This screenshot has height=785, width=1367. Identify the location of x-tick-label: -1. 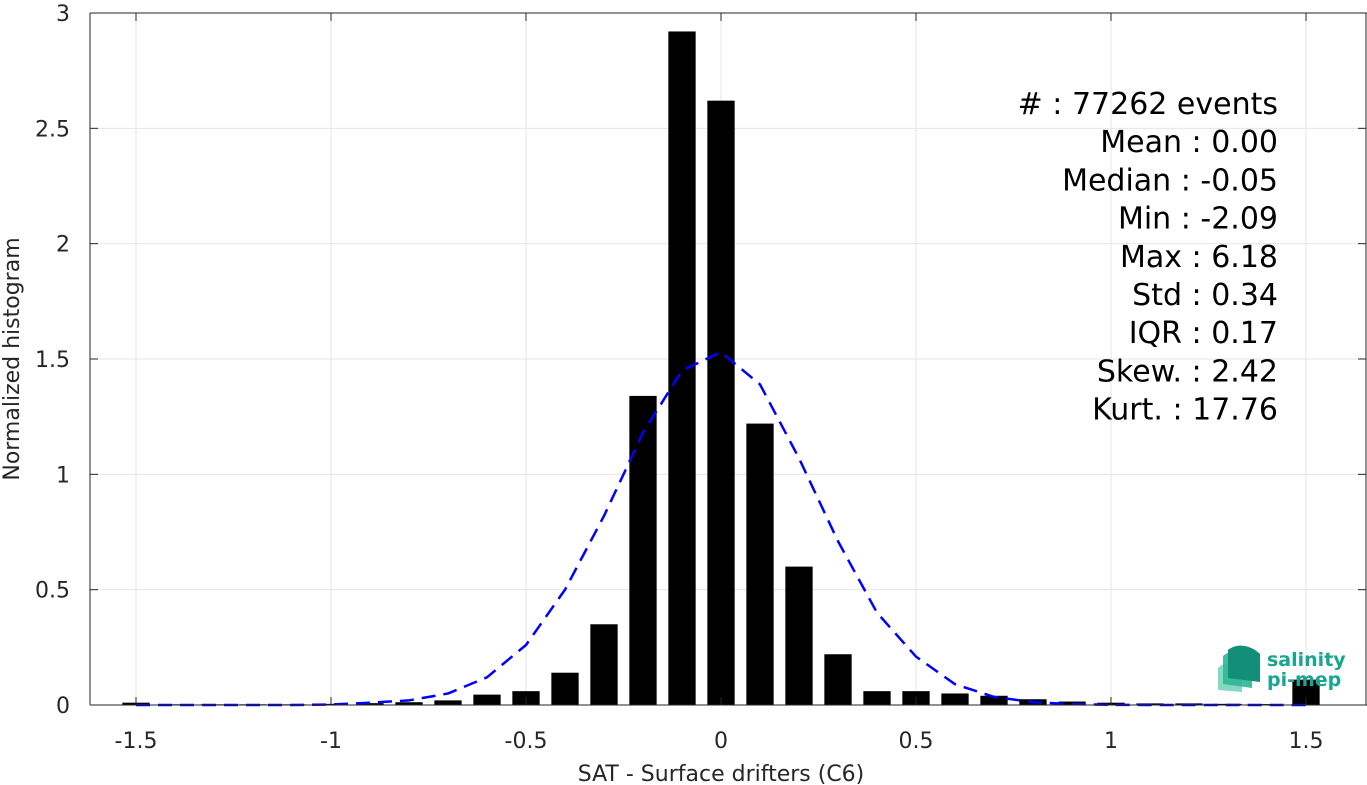
(331, 741).